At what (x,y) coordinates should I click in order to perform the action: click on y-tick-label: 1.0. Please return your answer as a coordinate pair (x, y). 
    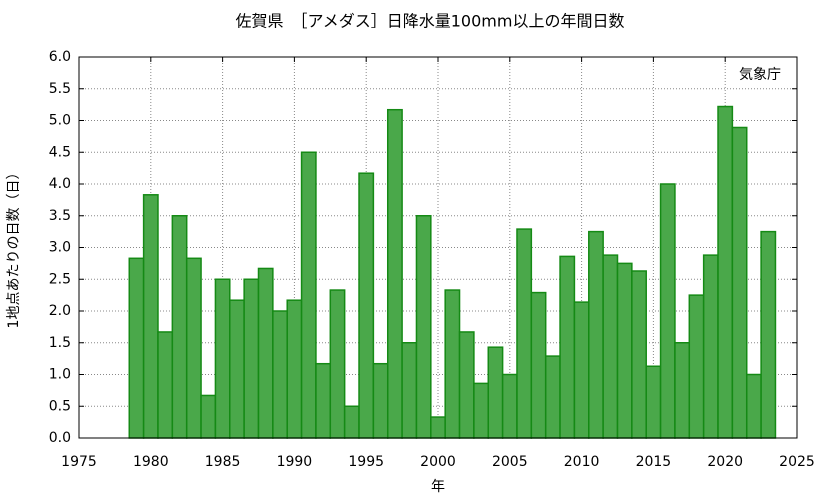
    Looking at the image, I should click on (60, 375).